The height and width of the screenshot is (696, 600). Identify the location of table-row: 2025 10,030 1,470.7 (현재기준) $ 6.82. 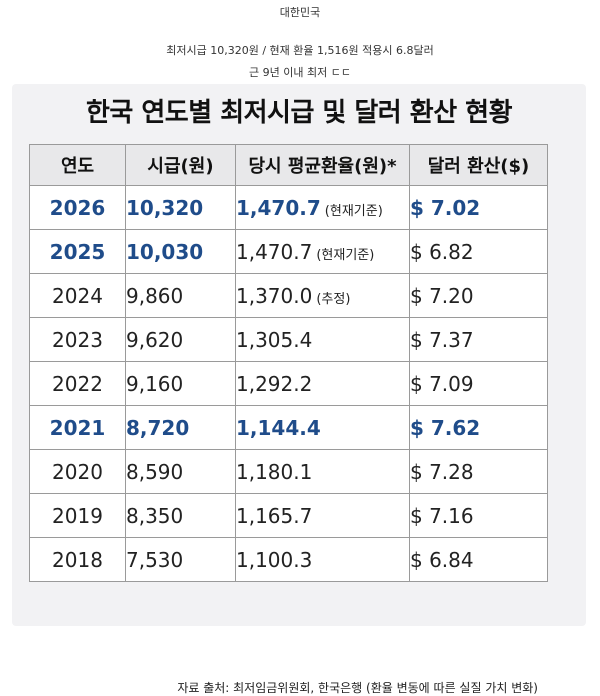
(288, 251).